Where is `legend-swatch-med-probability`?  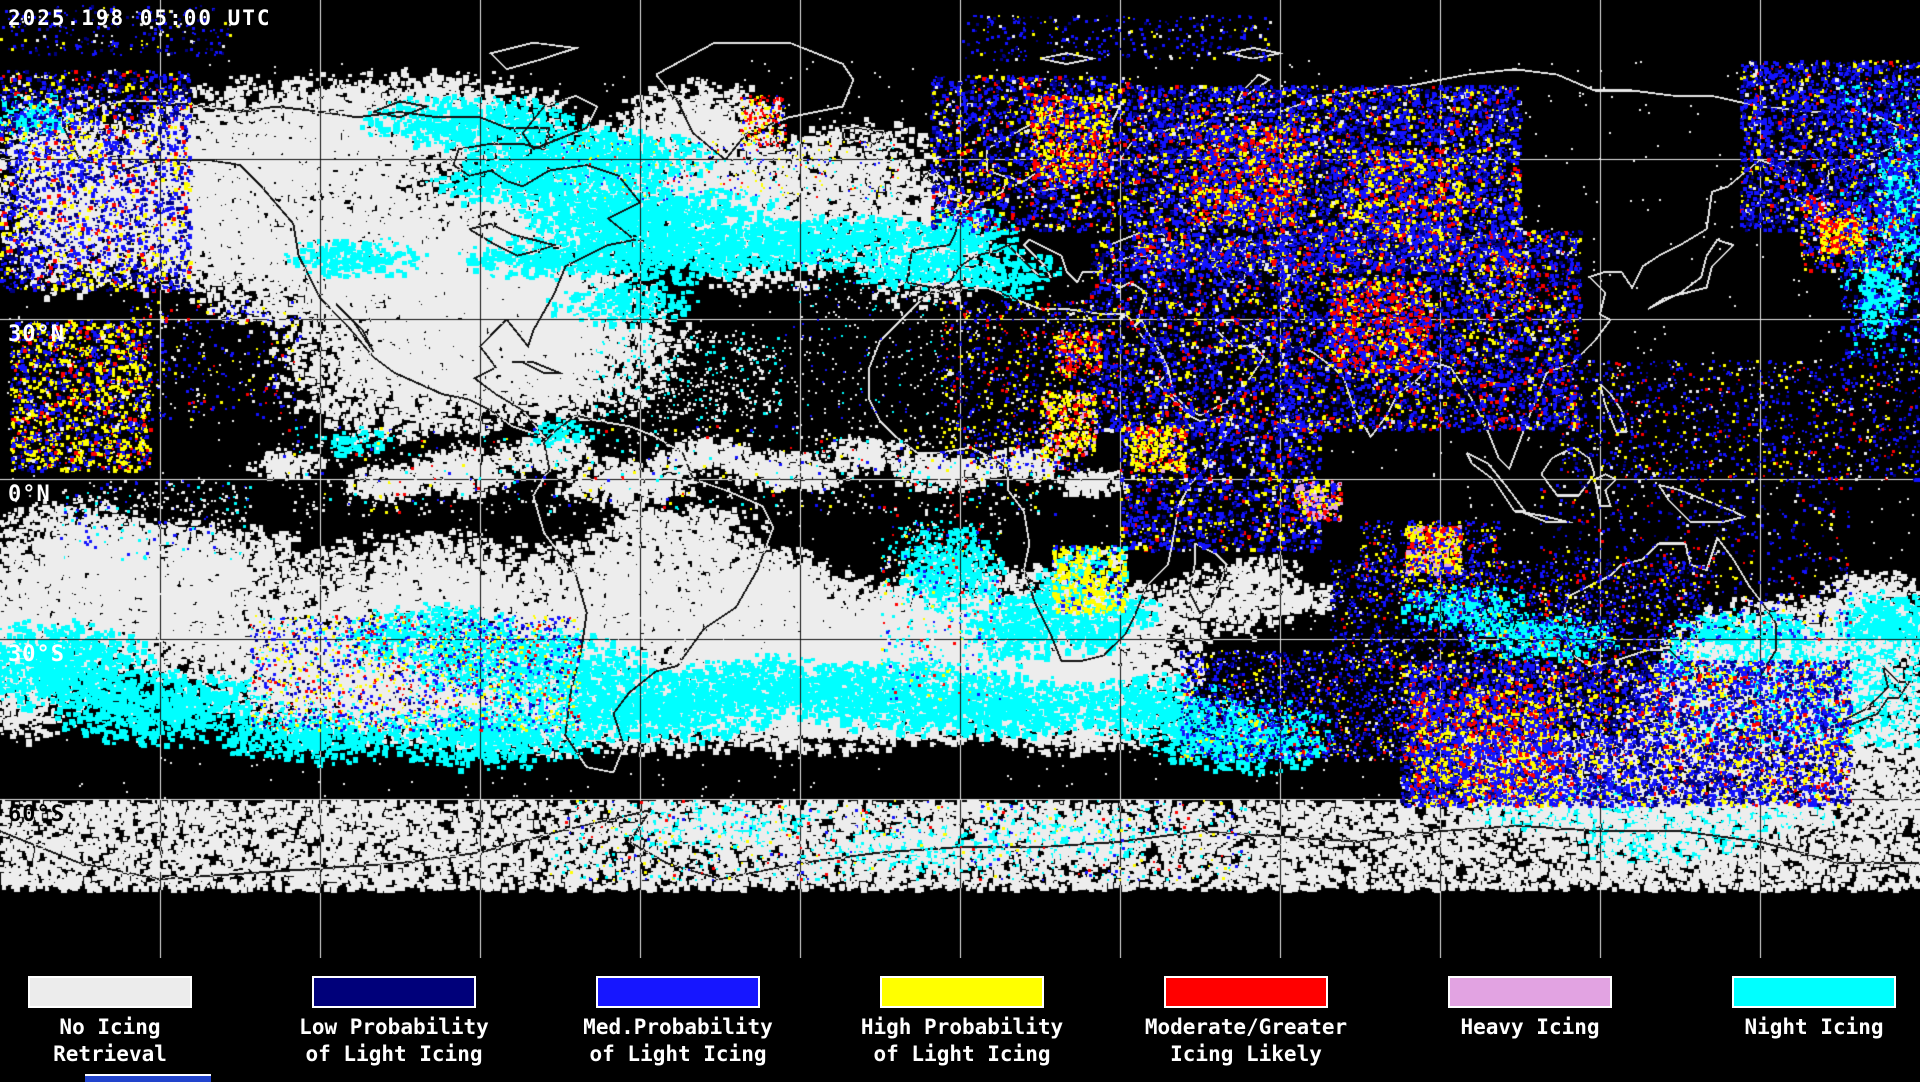 legend-swatch-med-probability is located at coordinates (678, 992).